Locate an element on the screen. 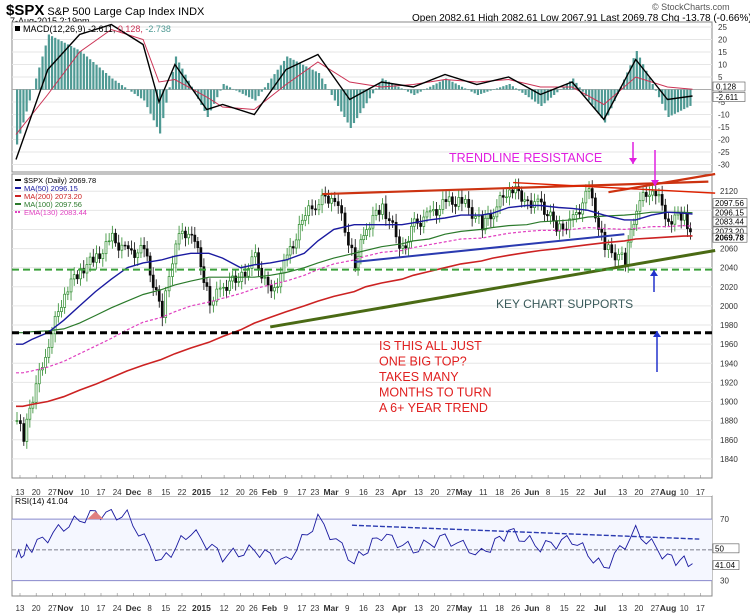 This screenshot has width=750, height=614. rsi-overbought-fill is located at coordinates (95, 515).